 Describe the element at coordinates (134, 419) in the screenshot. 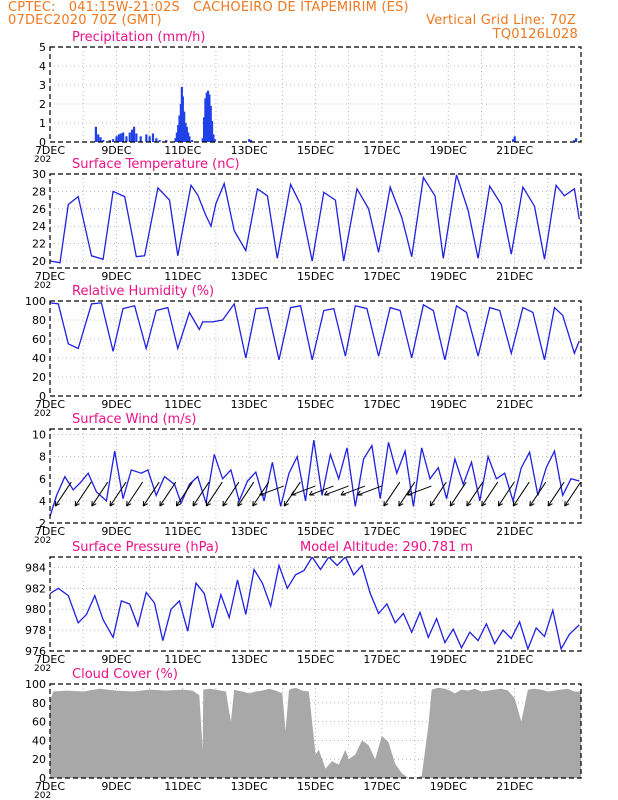

I see `wind-title: Surface Wind (m/s)` at that location.